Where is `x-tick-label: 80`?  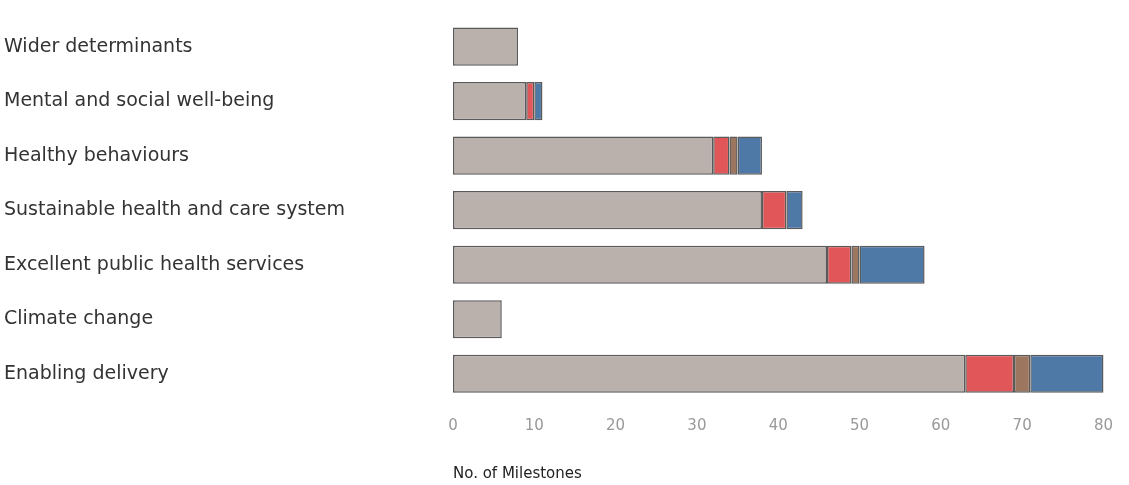 x-tick-label: 80 is located at coordinates (1103, 424).